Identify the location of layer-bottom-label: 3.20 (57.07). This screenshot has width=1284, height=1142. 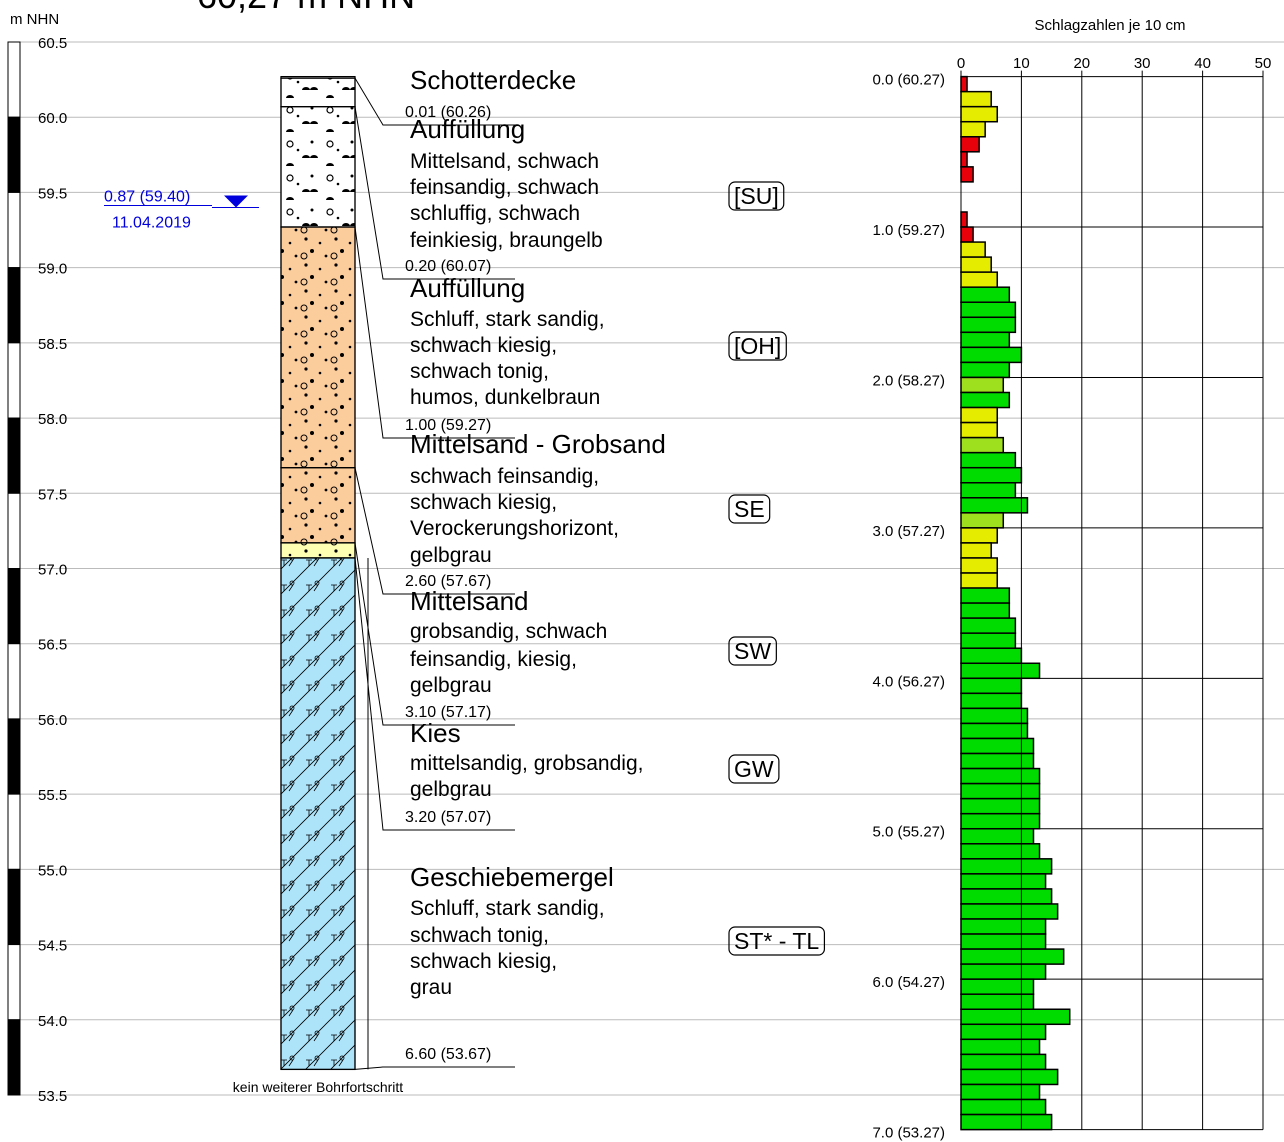
(448, 817).